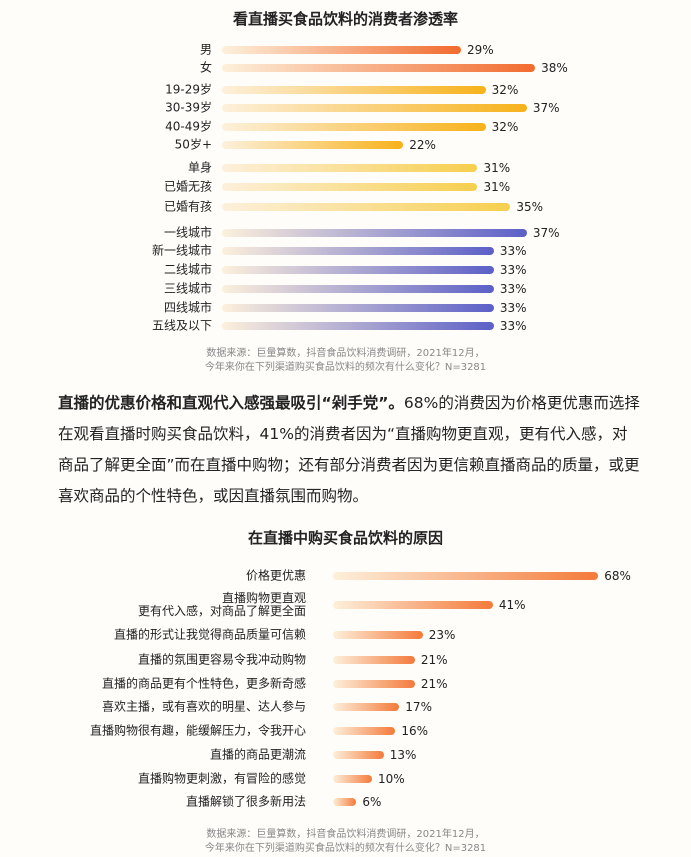  What do you see at coordinates (617, 576) in the screenshot?
I see `value-label: 68%` at bounding box center [617, 576].